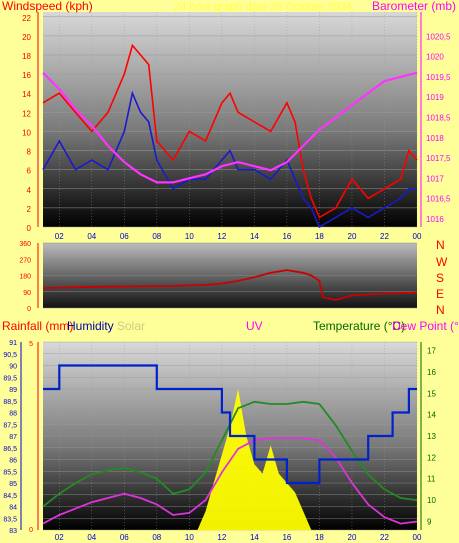  Describe the element at coordinates (442, 262) in the screenshot. I see `compass-w: W` at that location.